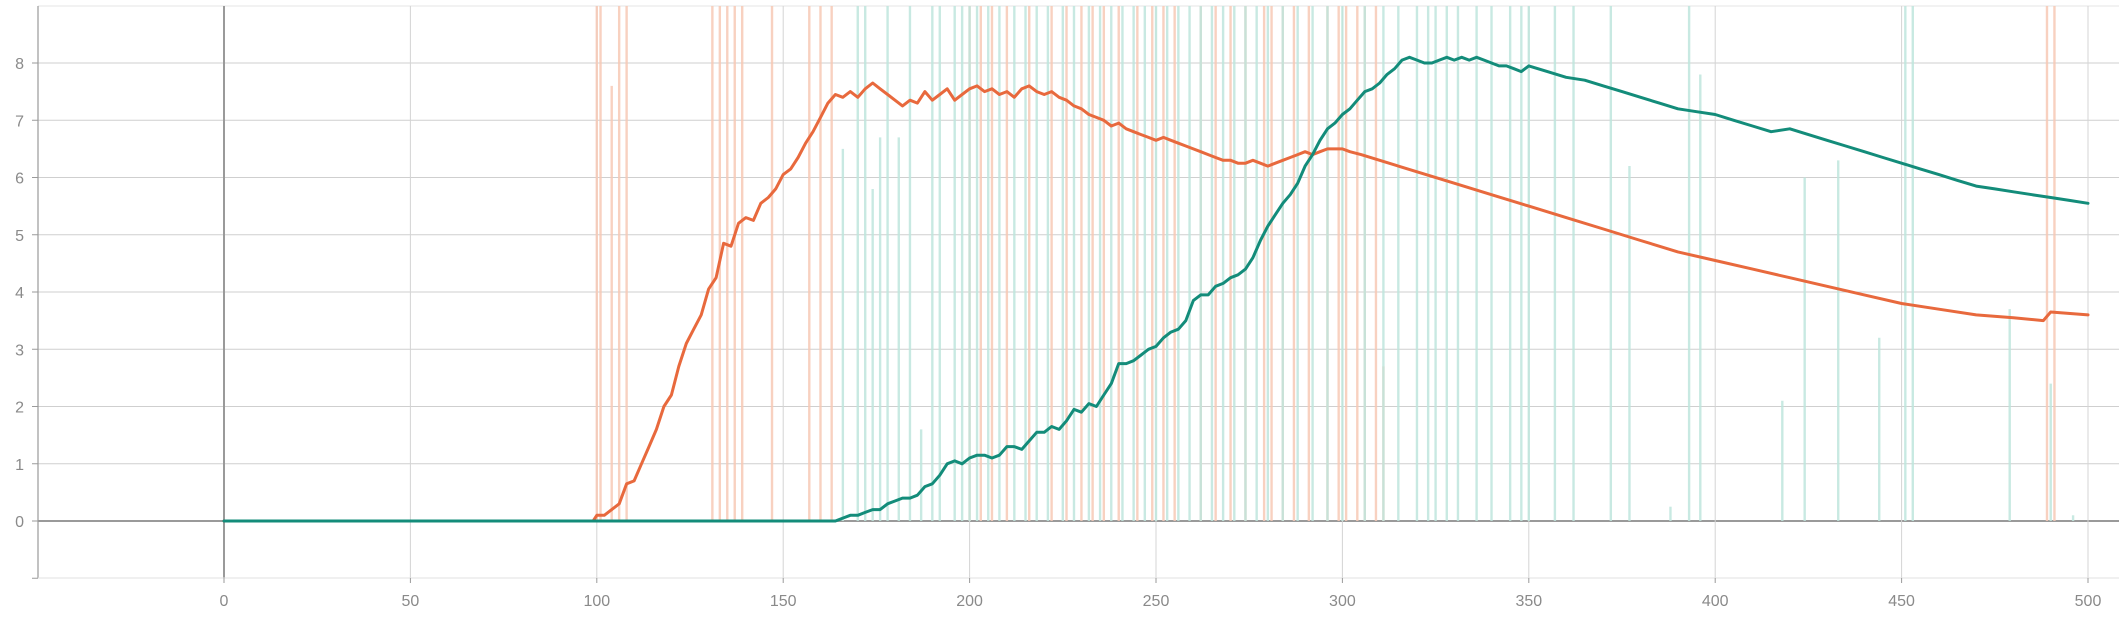 The height and width of the screenshot is (627, 2119). Describe the element at coordinates (1715, 601) in the screenshot. I see `x-tick-label: 400` at that location.